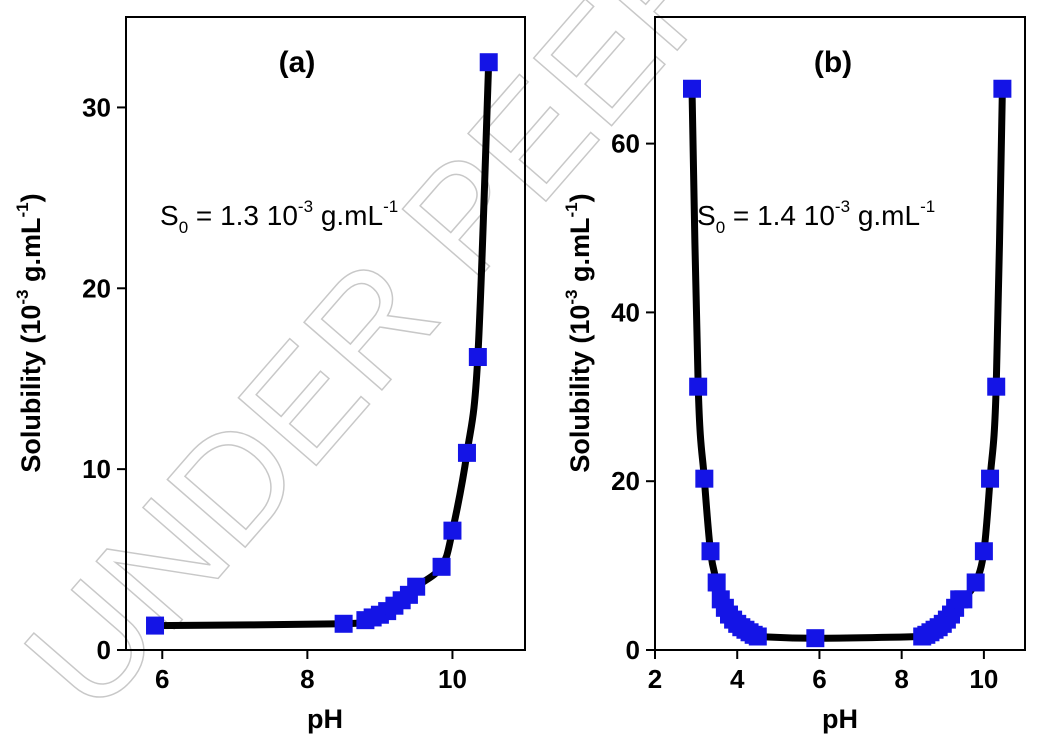 The width and height of the screenshot is (1041, 737). Describe the element at coordinates (706, 215) in the screenshot. I see `annot-b-s: S` at that location.